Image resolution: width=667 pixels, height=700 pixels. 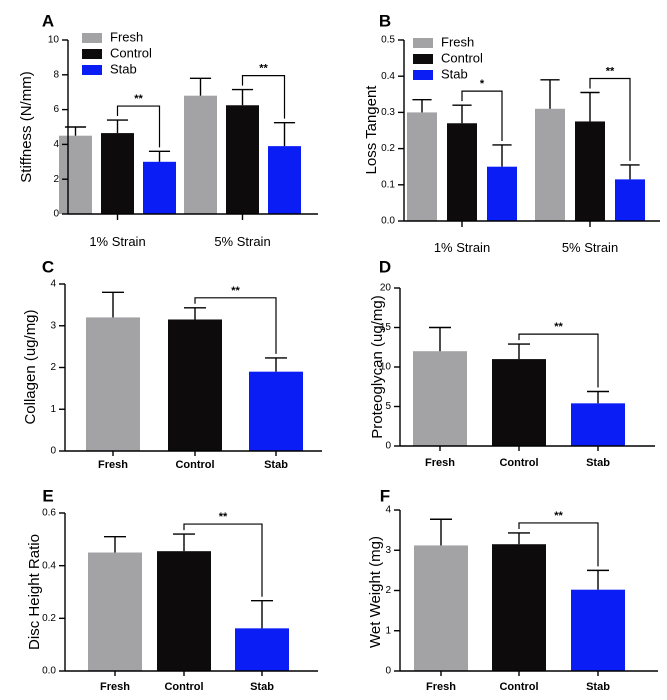 What do you see at coordinates (48, 20) in the screenshot?
I see `panel-letter: A` at bounding box center [48, 20].